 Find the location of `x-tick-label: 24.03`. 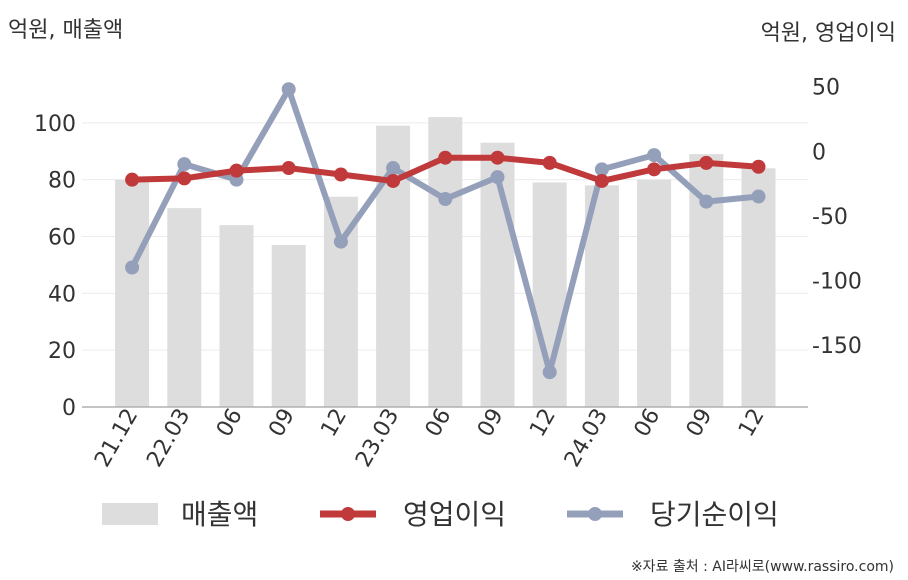

x-tick-label: 24.03 is located at coordinates (586, 438).